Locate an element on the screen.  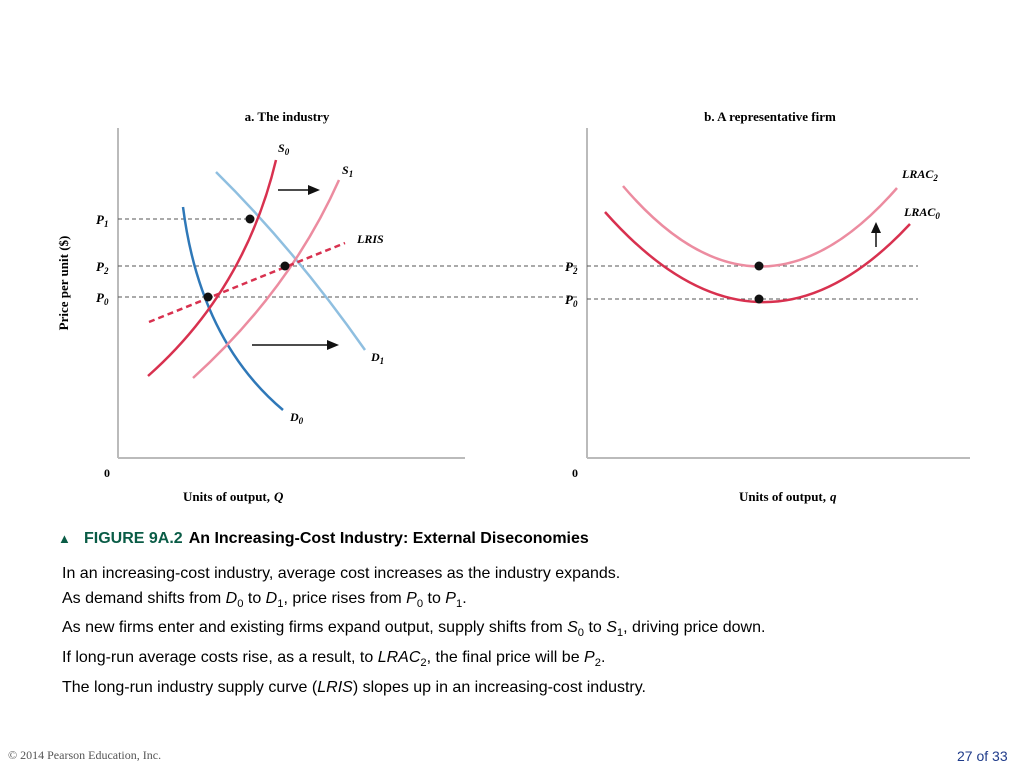
point-p0 is located at coordinates (208, 297).